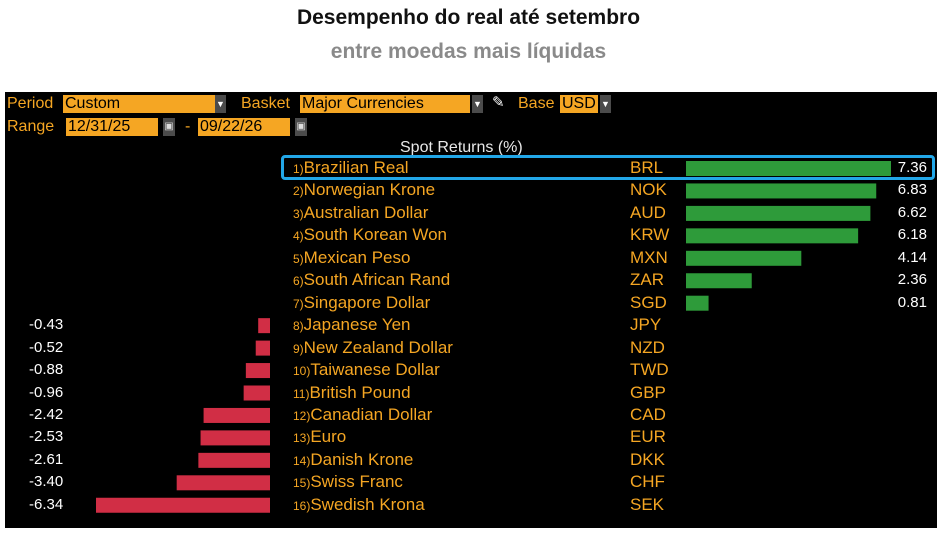  Describe the element at coordinates (369, 190) in the screenshot. I see `currency-label: Norwegian Krone` at that location.